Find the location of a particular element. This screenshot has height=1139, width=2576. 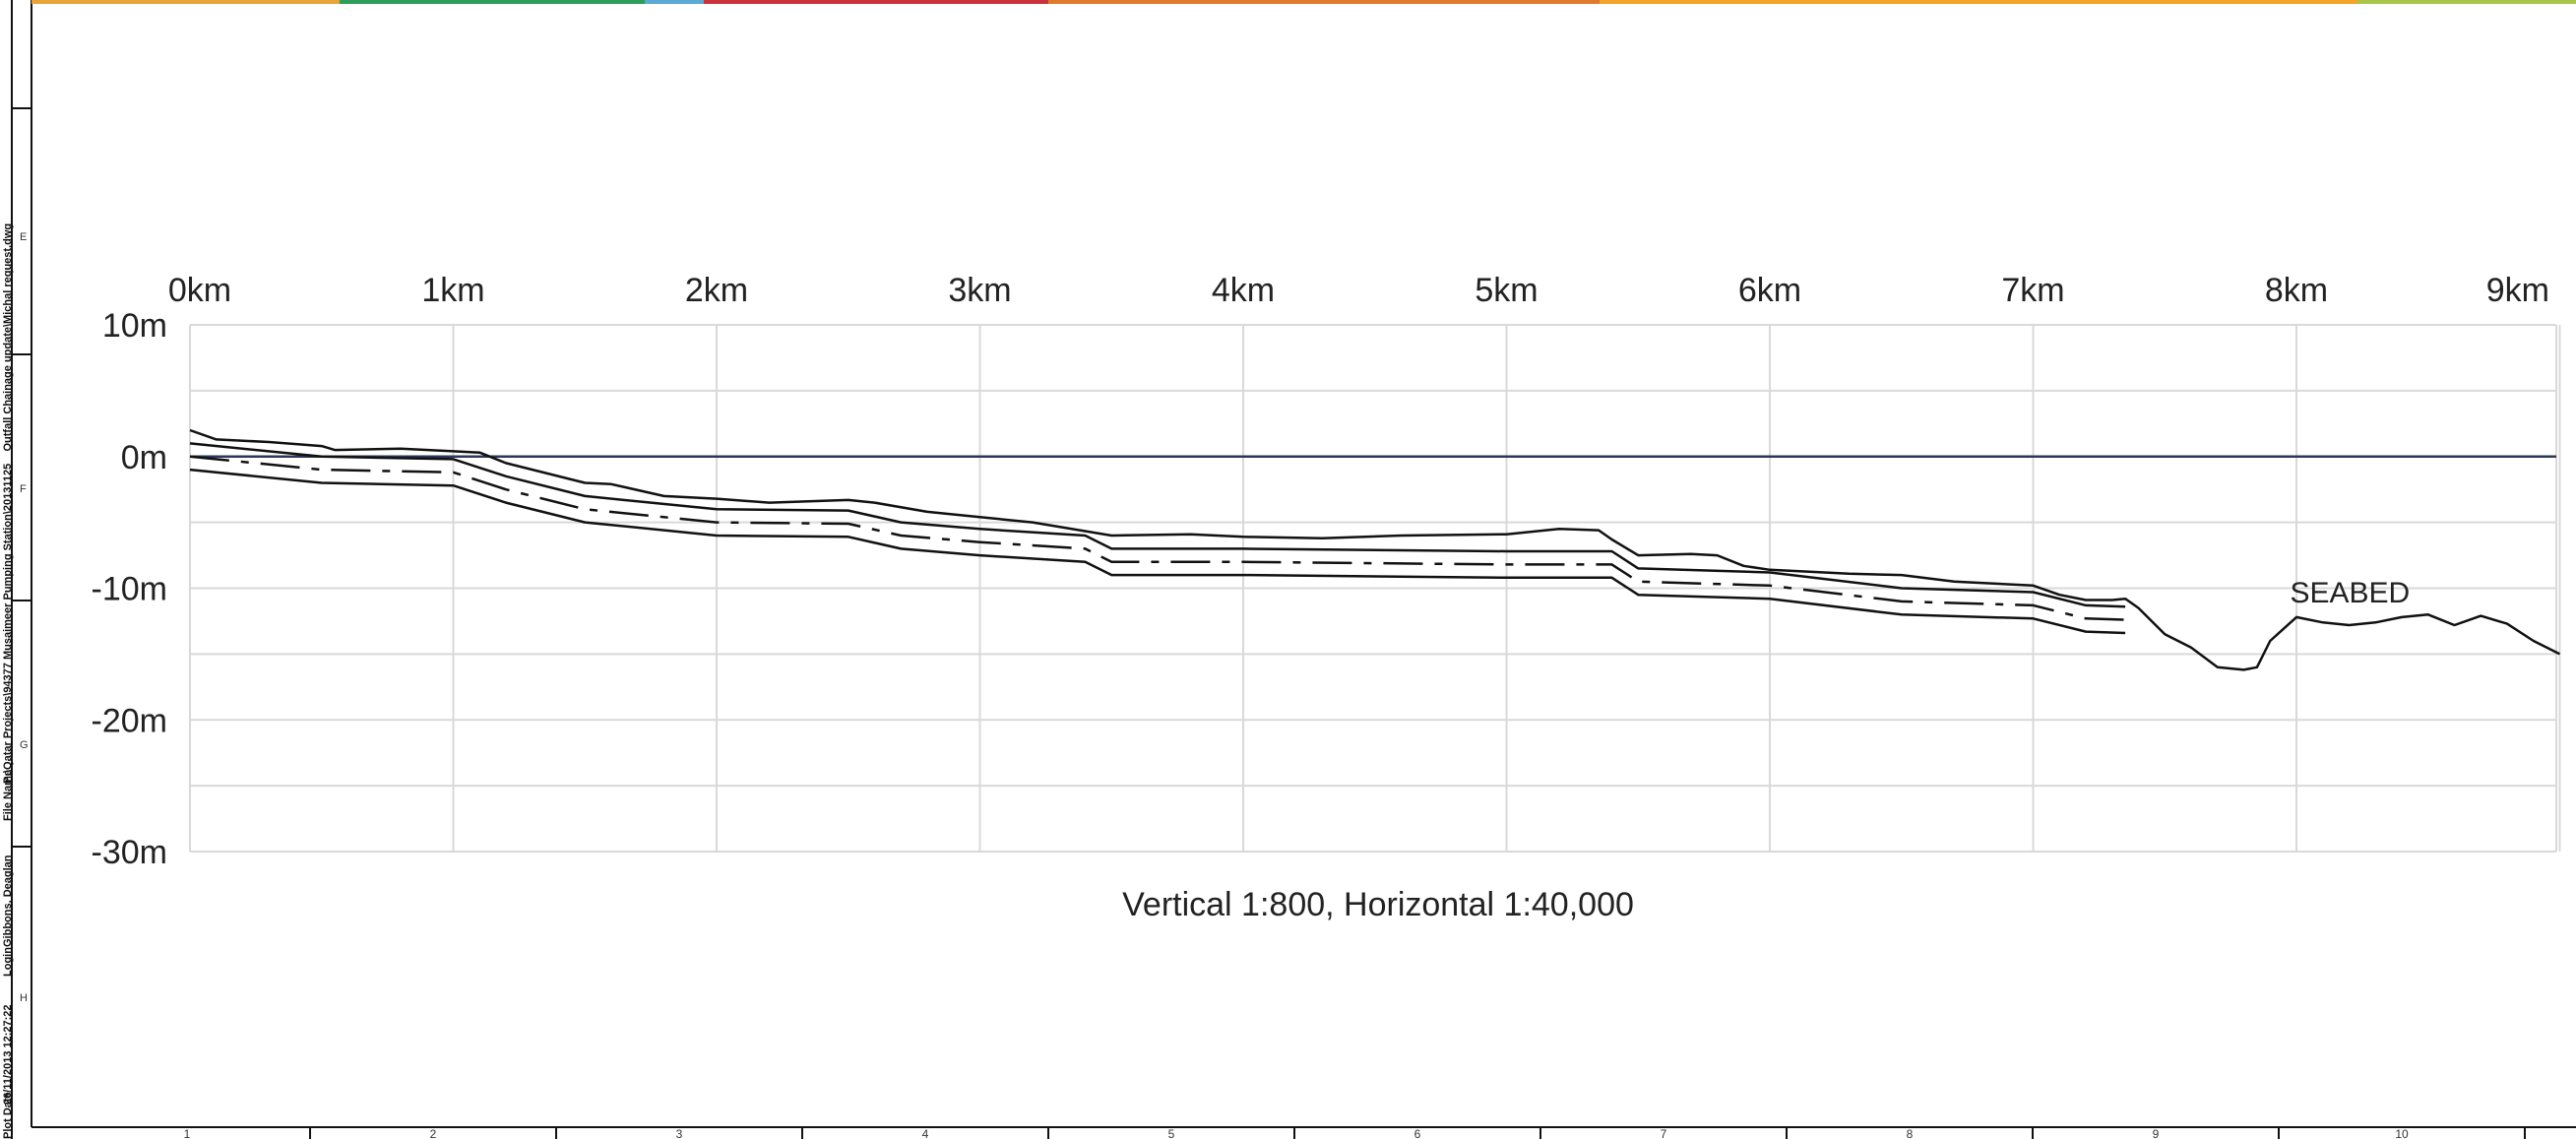

side-file-label: File Name is located at coordinates (8, 795).